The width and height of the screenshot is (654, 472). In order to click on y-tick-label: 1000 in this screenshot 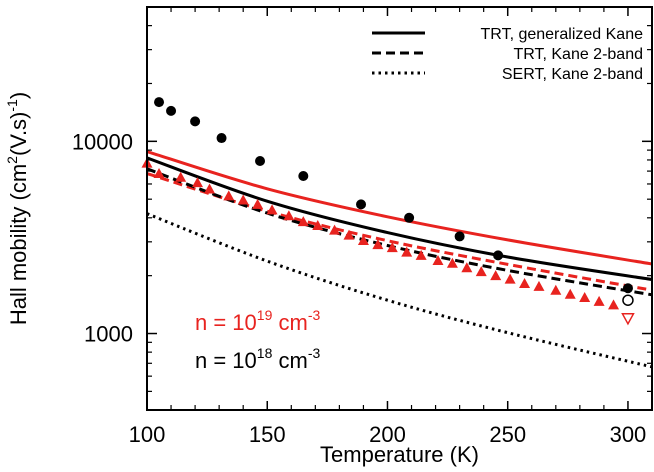, I will do `click(108, 334)`.